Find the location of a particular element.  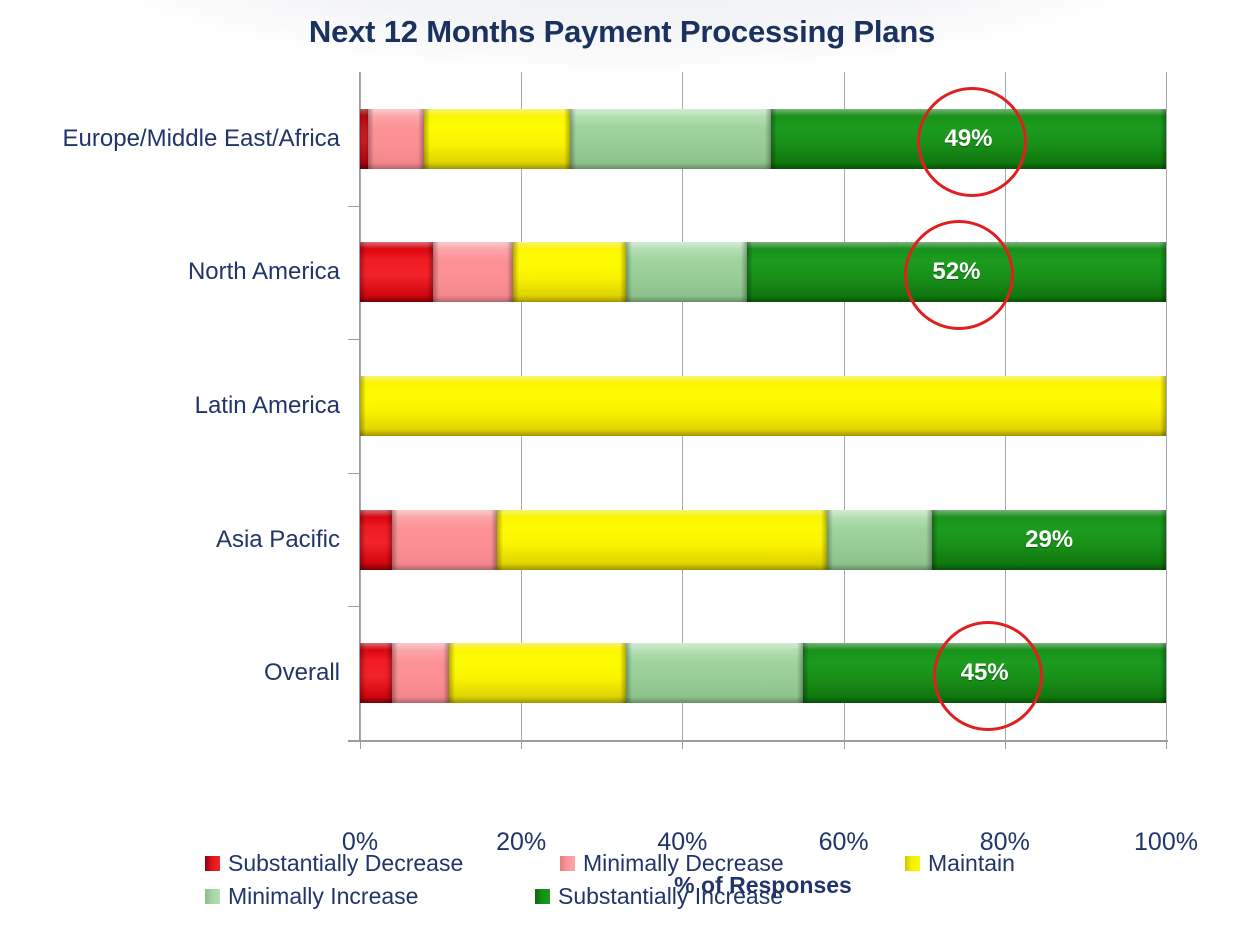

bar-row: Asia Pacific 29% is located at coordinates (691, 539).